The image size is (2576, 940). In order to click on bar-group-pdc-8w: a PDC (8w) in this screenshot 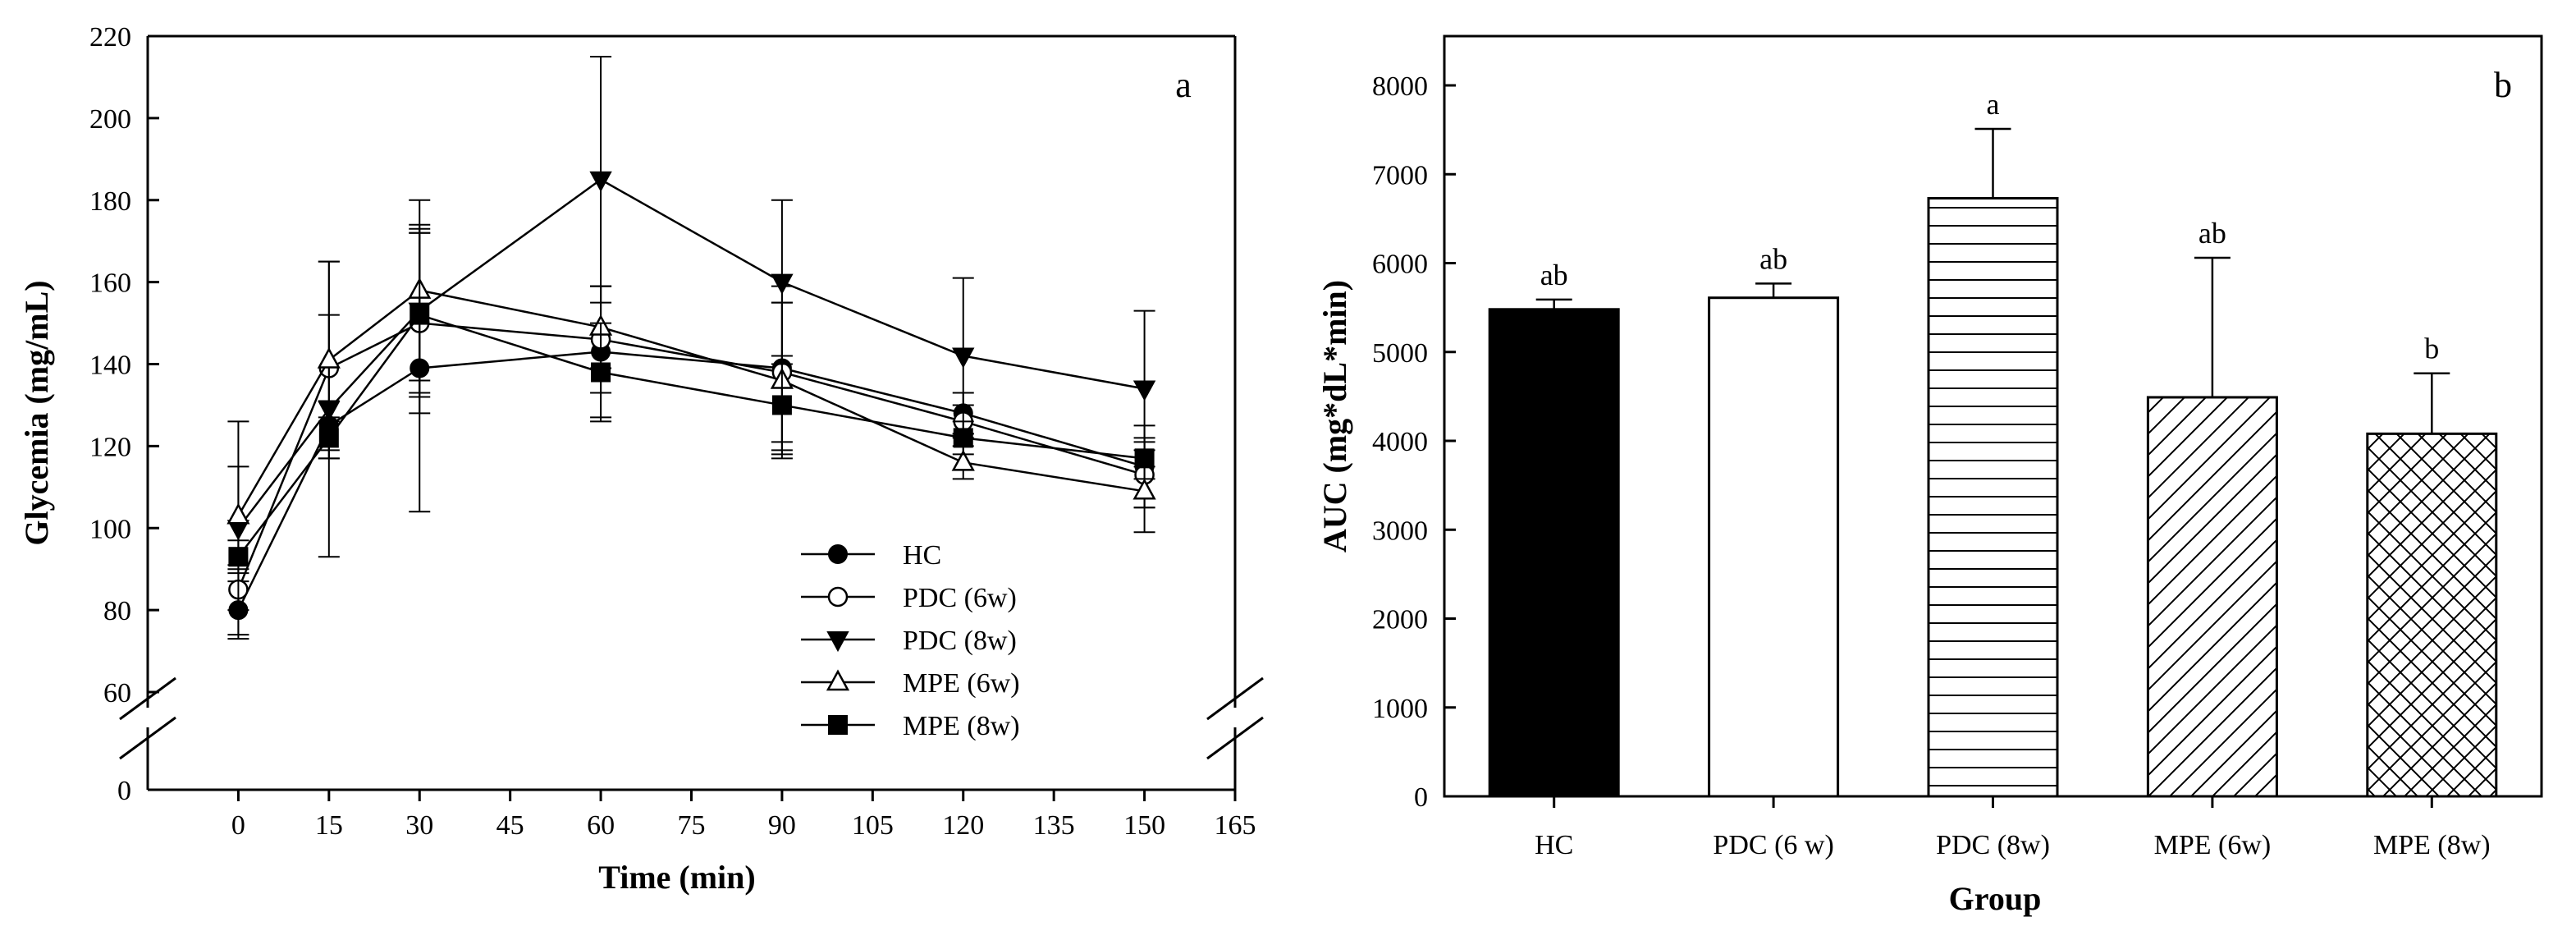, I will do `click(1993, 474)`.